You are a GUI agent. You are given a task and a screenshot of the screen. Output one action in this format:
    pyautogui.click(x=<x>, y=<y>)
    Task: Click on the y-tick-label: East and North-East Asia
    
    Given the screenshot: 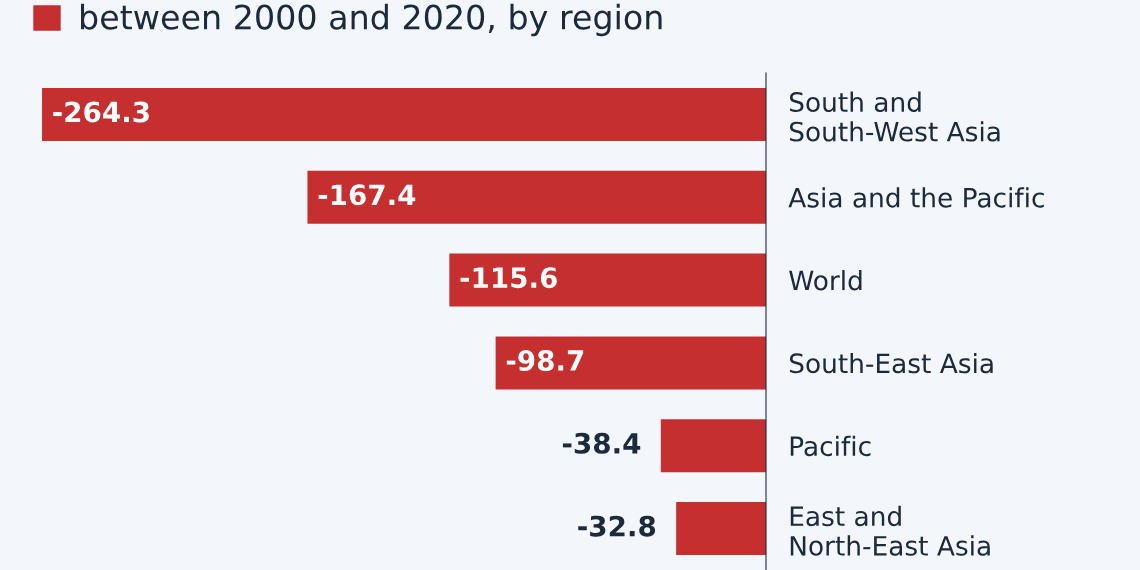 What is the action you would take?
    pyautogui.click(x=890, y=530)
    